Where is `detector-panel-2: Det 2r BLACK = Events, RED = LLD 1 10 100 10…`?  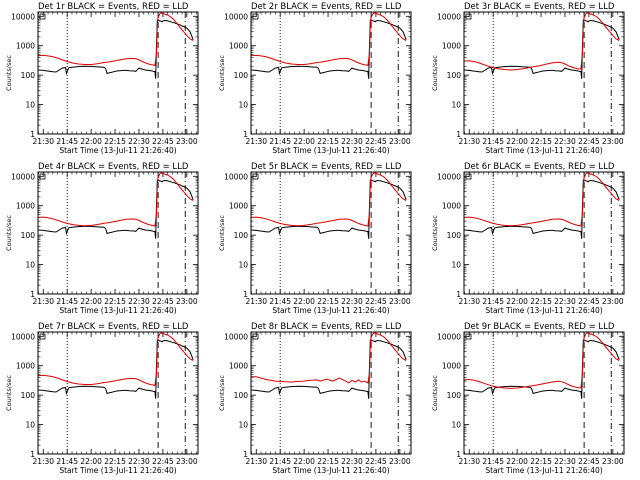
detector-panel-2: Det 2r BLACK = Events, RED = LLD 1 10 100 10… is located at coordinates (315, 78).